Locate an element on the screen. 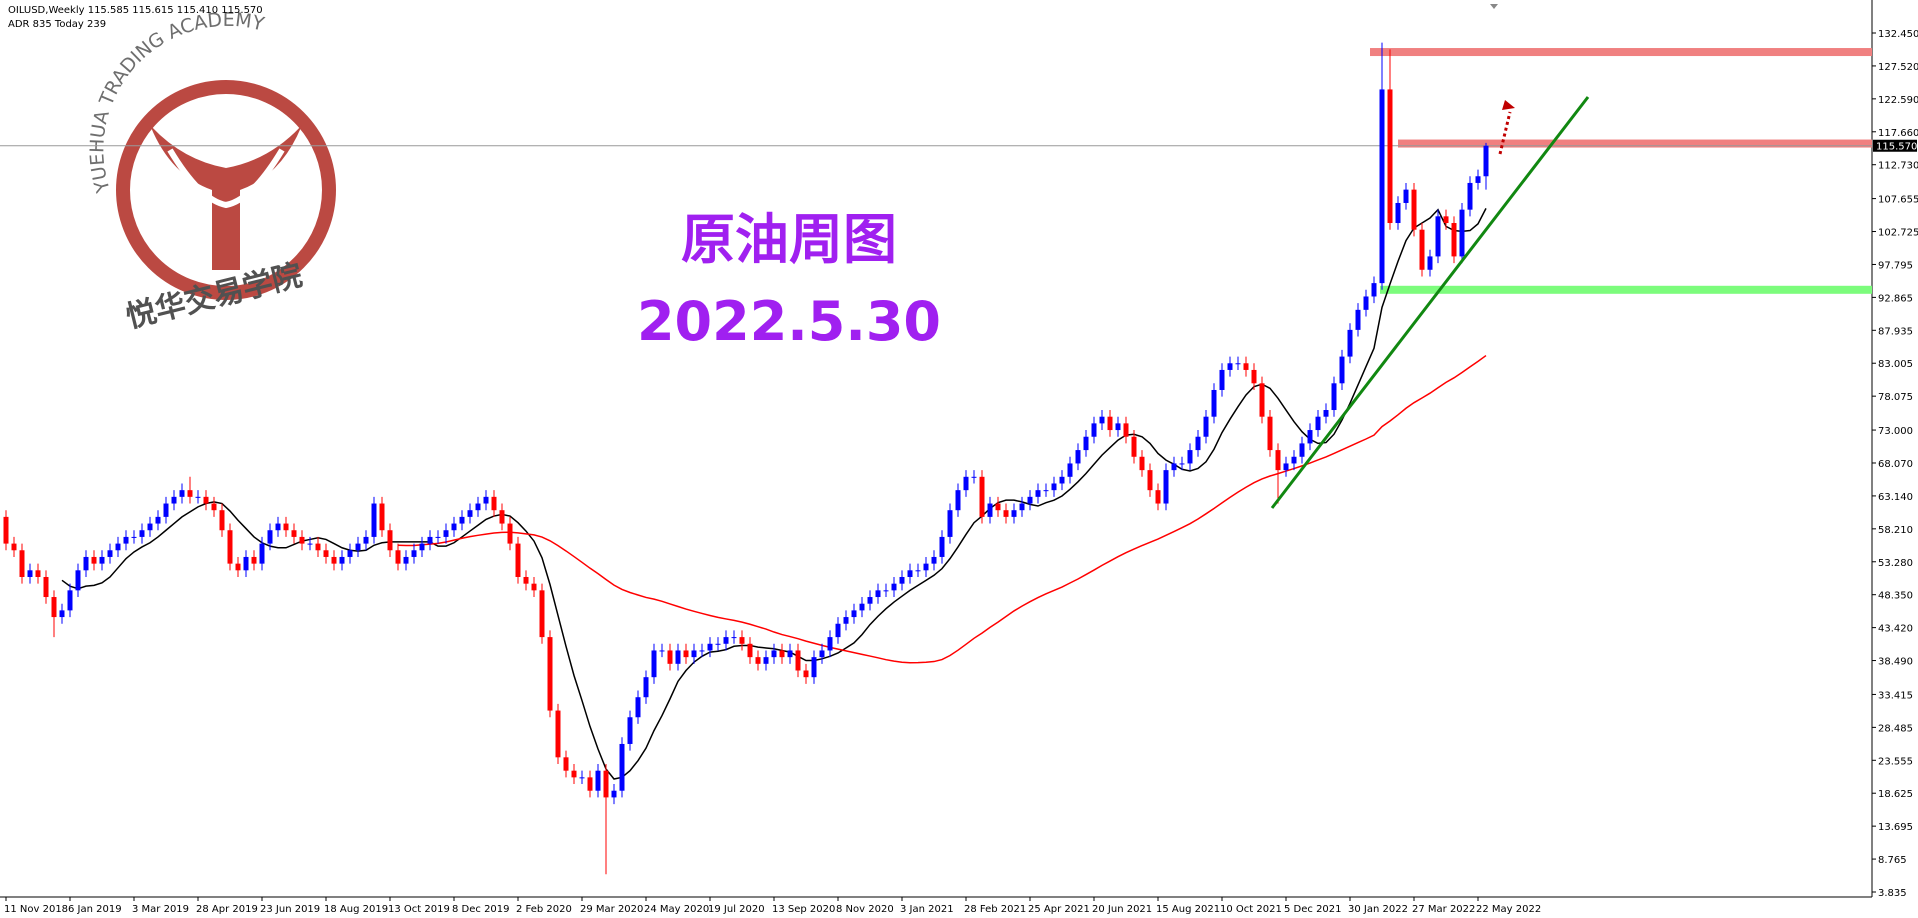  x-tick-label: 13 Oct 2019 is located at coordinates (419, 909).